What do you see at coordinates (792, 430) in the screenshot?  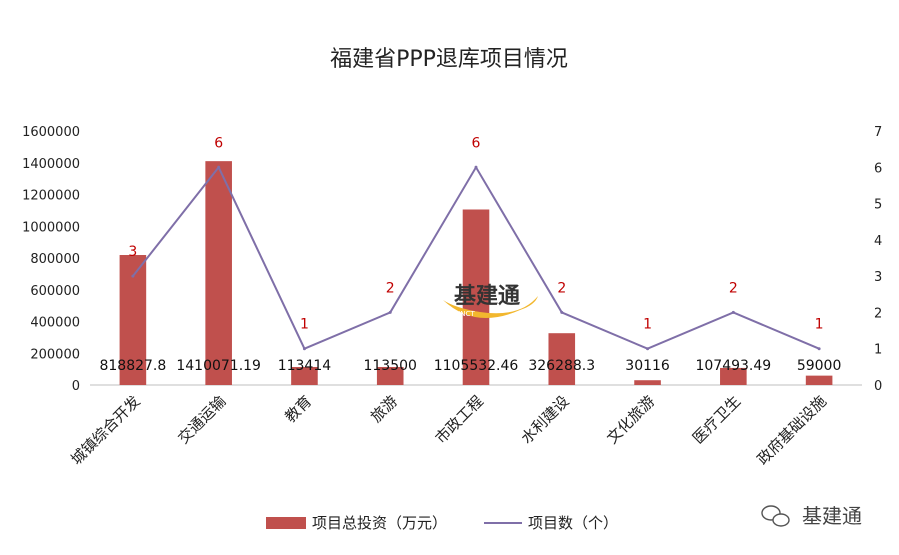 I see `category-label: 政府基础设施` at bounding box center [792, 430].